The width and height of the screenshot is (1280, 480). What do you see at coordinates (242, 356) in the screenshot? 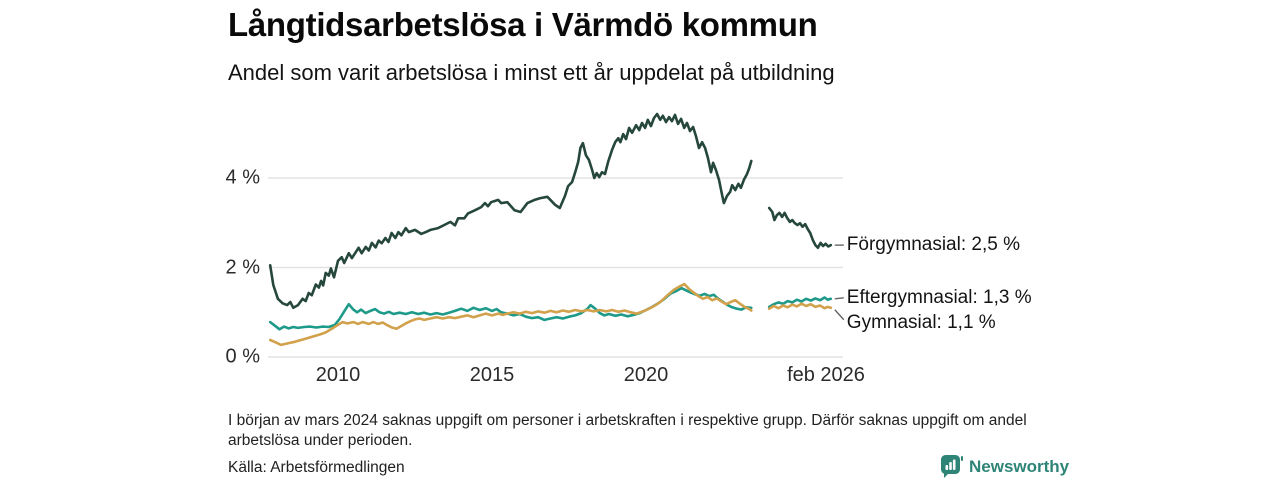
I see `y-axis-tick-0: 0 %` at bounding box center [242, 356].